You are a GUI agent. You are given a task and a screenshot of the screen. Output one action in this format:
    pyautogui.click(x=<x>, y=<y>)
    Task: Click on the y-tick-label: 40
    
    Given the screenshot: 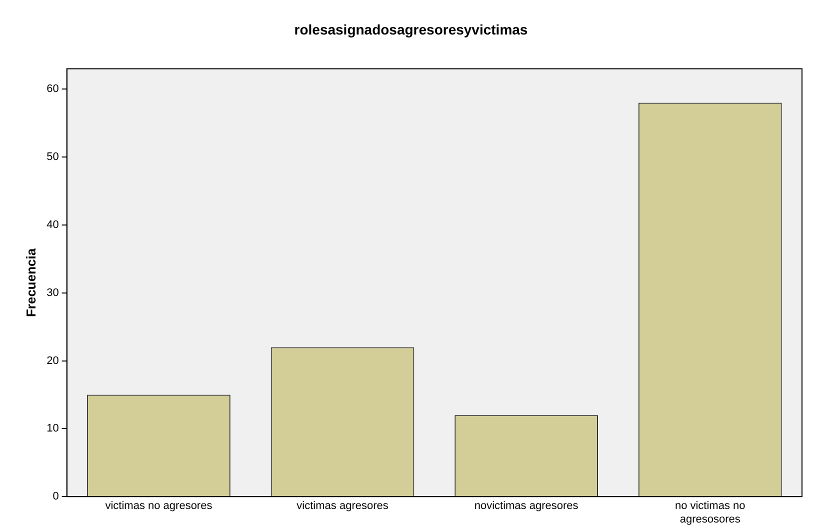 What is the action you would take?
    pyautogui.click(x=52, y=225)
    